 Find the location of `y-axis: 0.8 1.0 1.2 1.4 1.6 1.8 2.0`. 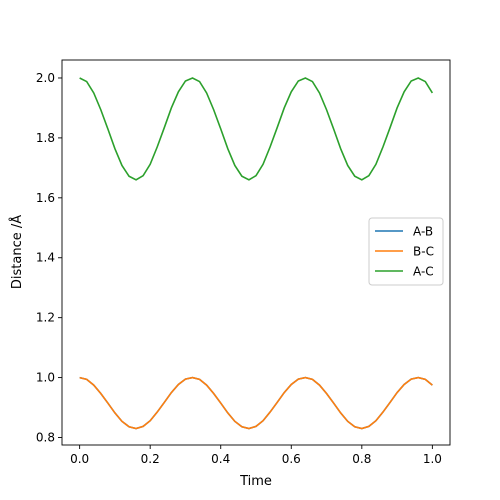

y-axis: 0.8 1.0 1.2 1.4 1.6 1.8 2.0 is located at coordinates (49, 258).